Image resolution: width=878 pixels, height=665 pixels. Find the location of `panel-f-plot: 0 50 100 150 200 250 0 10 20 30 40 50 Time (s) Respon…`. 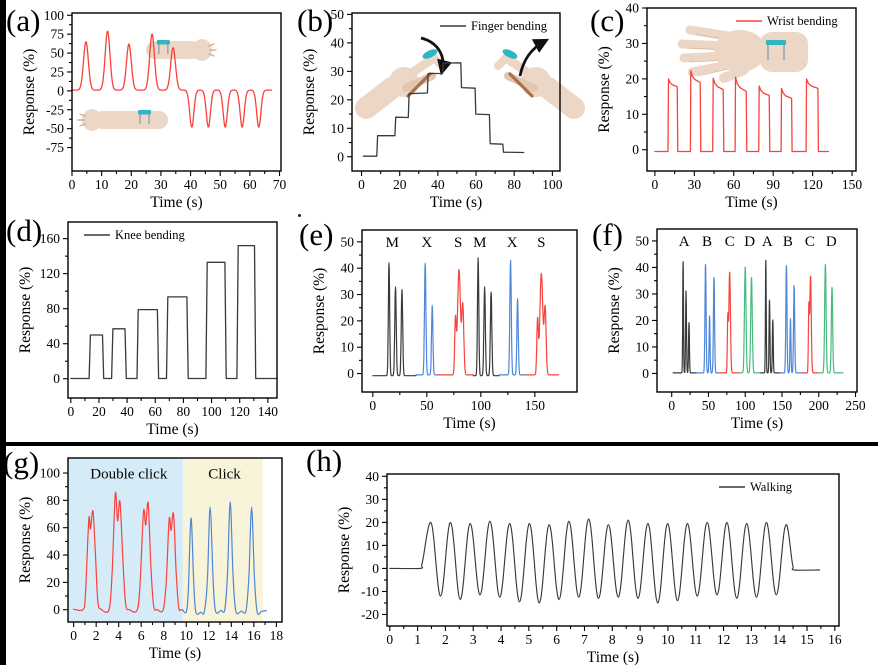

panel-f-plot: 0 50 100 150 200 250 0 10 20 30 40 50 Time (s) Respon… is located at coordinates (736, 330).